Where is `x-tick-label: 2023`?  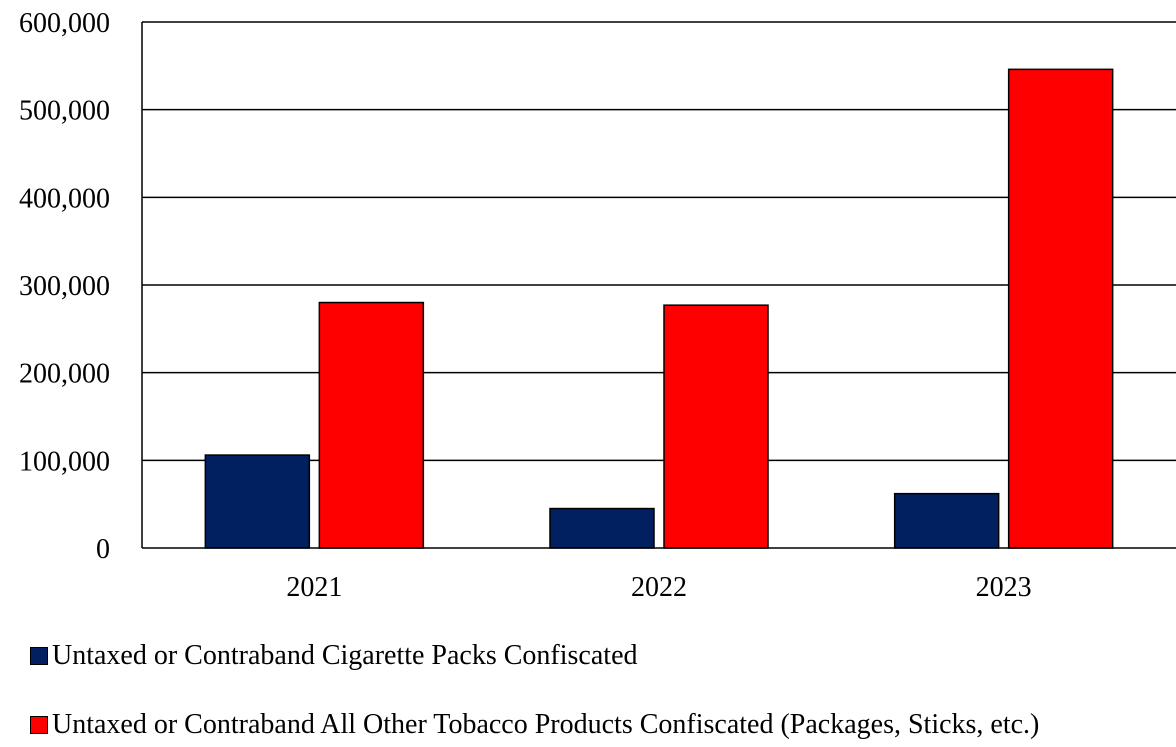
x-tick-label: 2023 is located at coordinates (1004, 587).